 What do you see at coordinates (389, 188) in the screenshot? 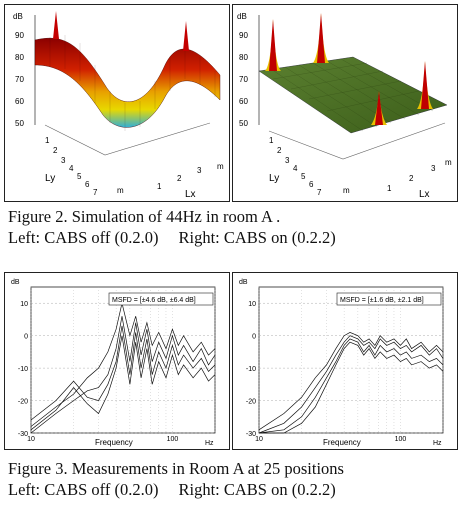
I see `fig2r-x-tick: 1` at bounding box center [389, 188].